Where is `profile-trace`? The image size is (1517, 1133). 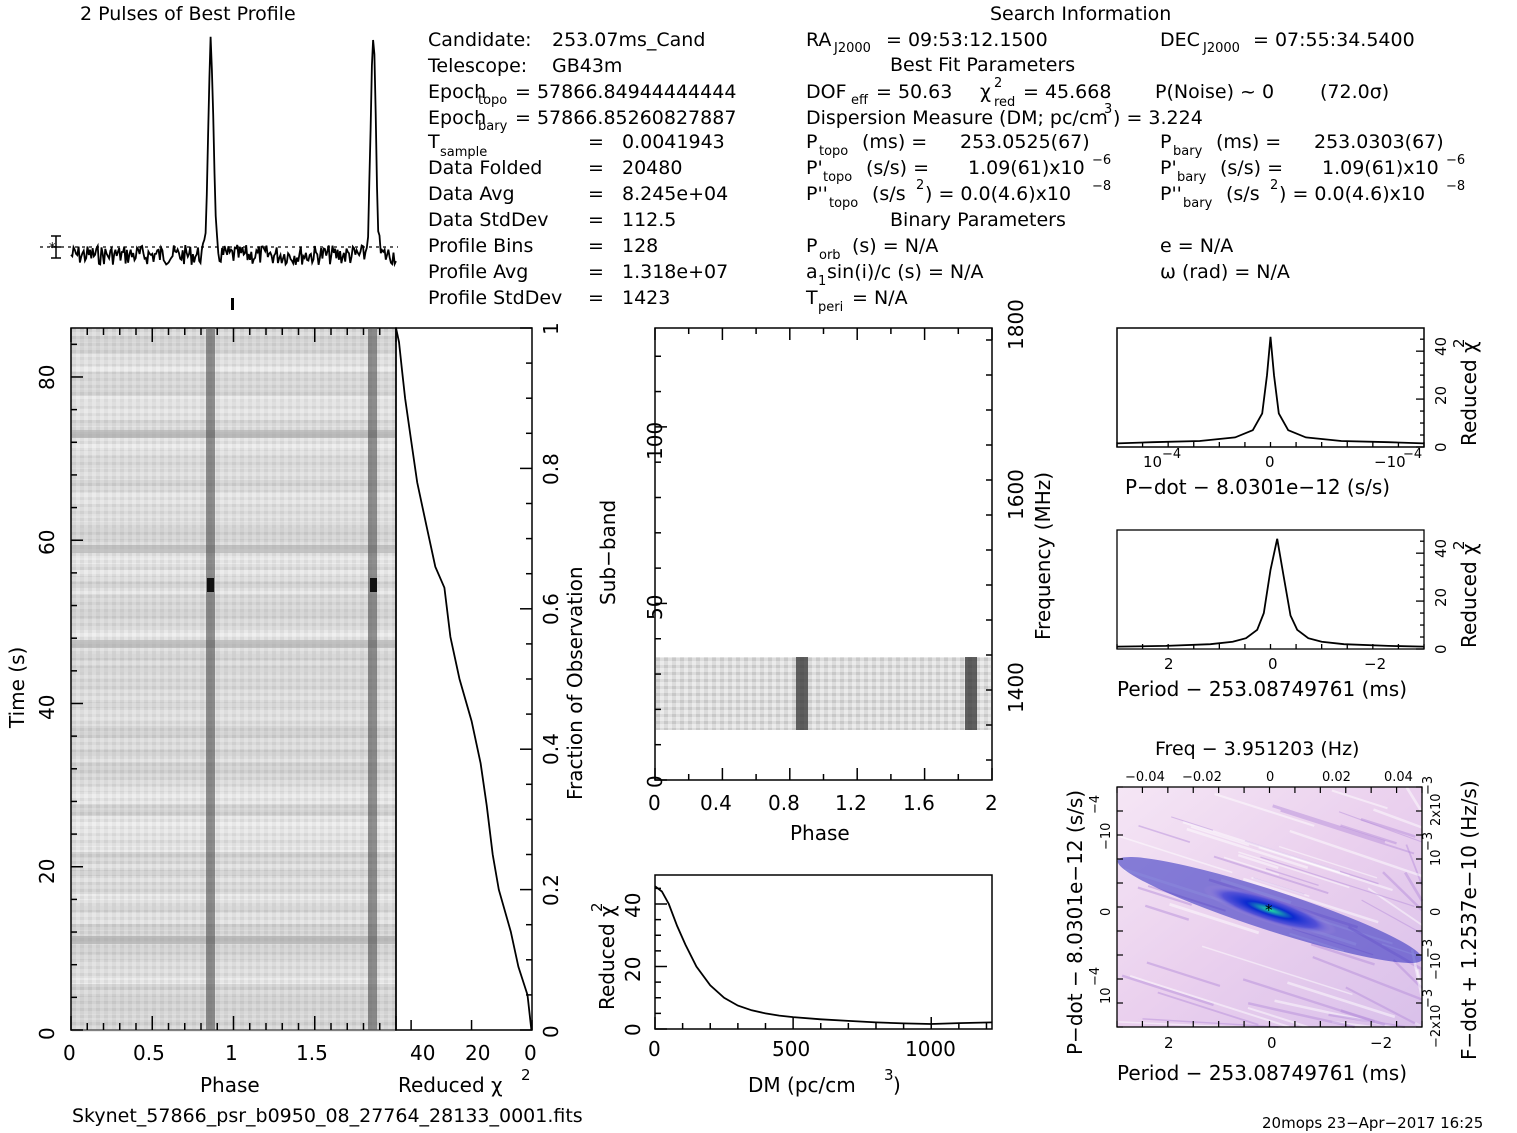
profile-trace is located at coordinates (233, 152).